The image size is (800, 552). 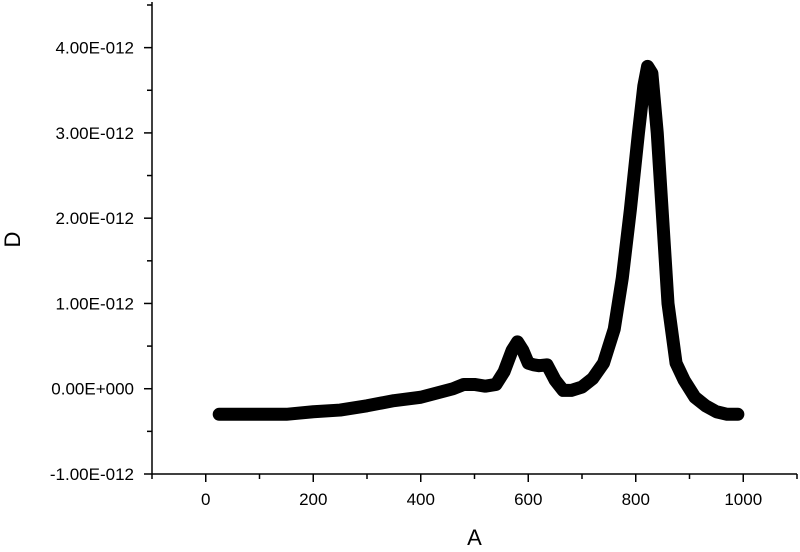 What do you see at coordinates (12, 240) in the screenshot?
I see `y-axis-title: D` at bounding box center [12, 240].